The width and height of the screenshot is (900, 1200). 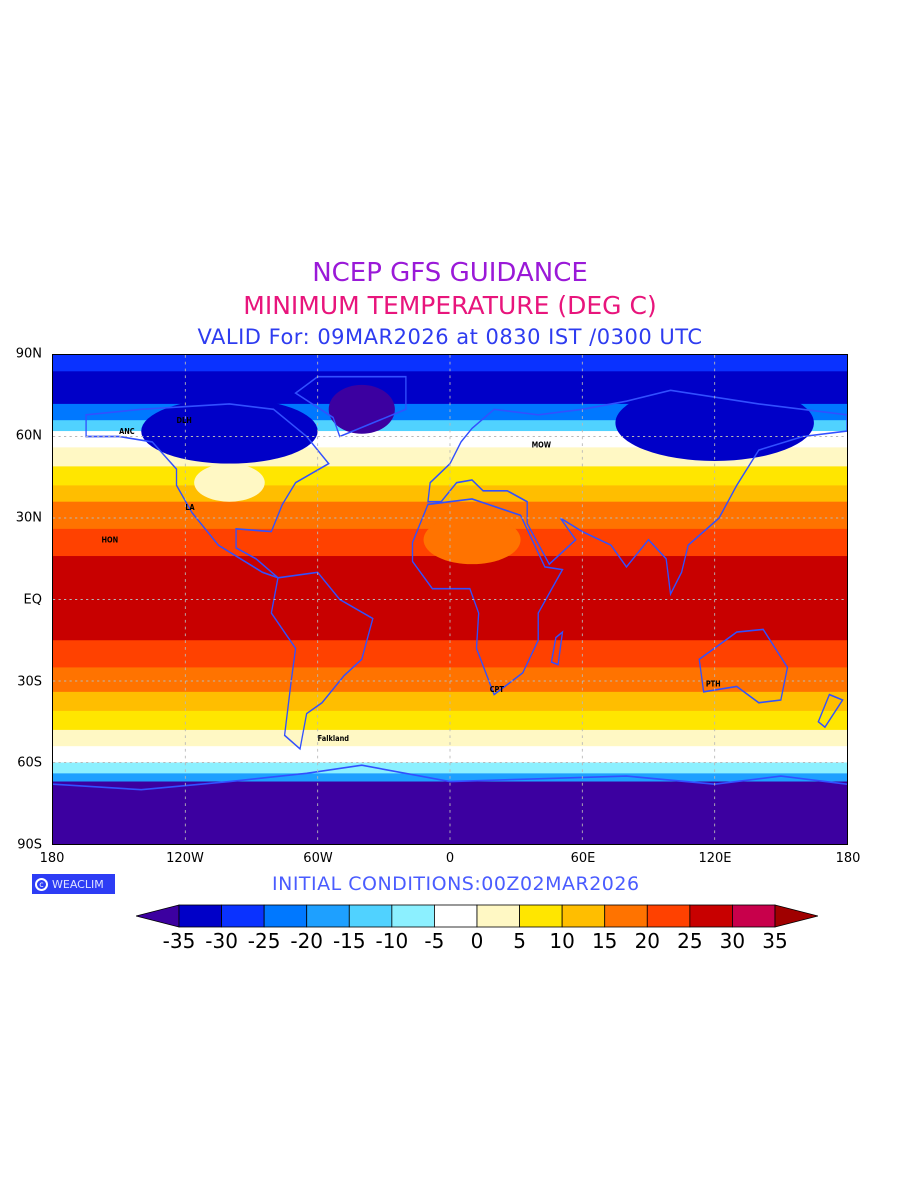 I want to click on colorbar-label: -5, so click(x=434, y=941).